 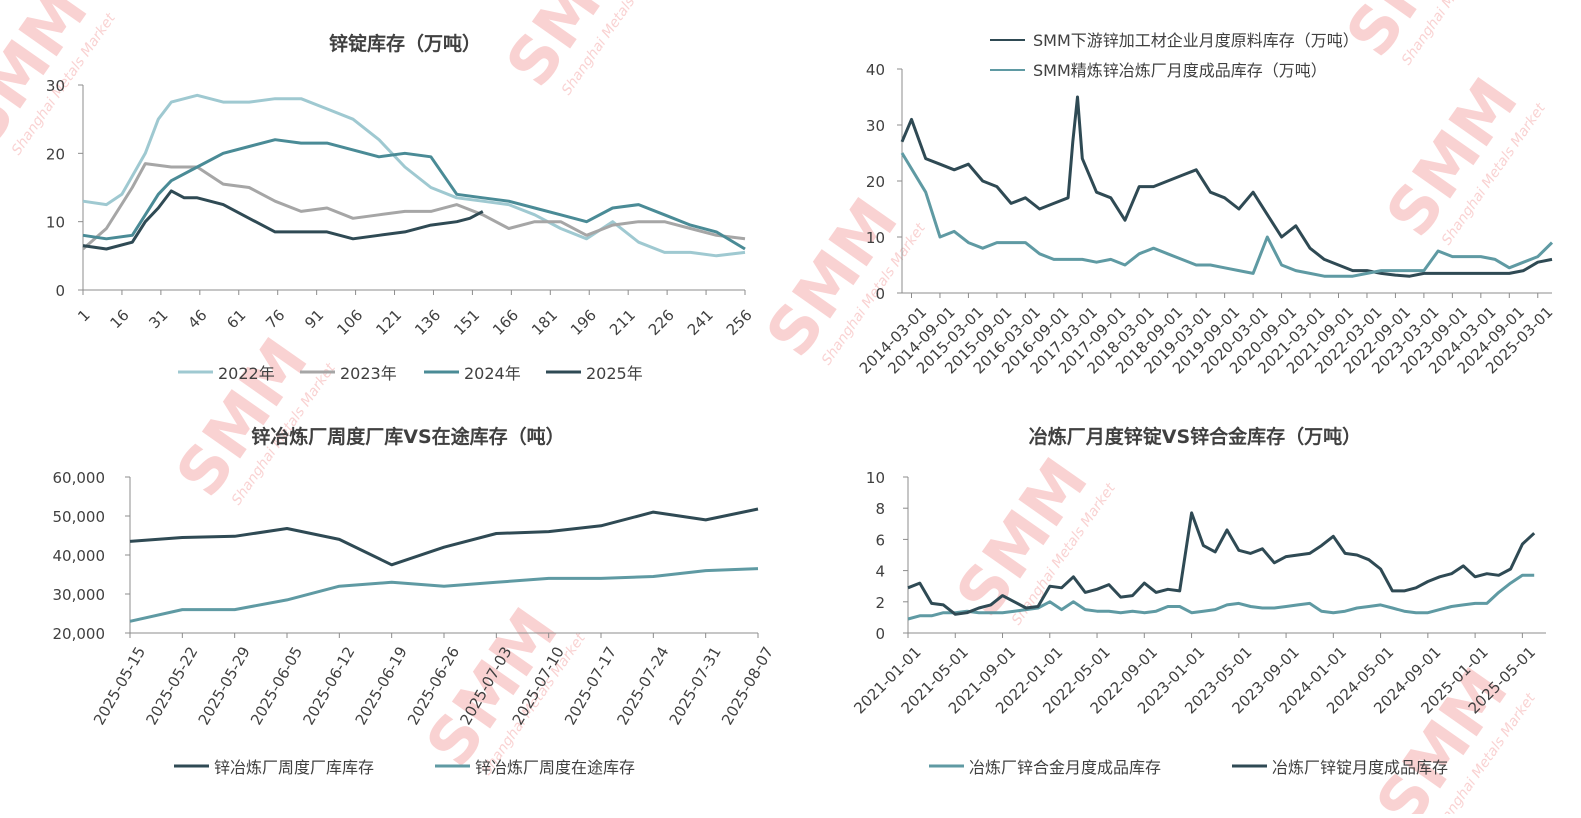 I want to click on legend-label: 2024年, so click(x=492, y=373).